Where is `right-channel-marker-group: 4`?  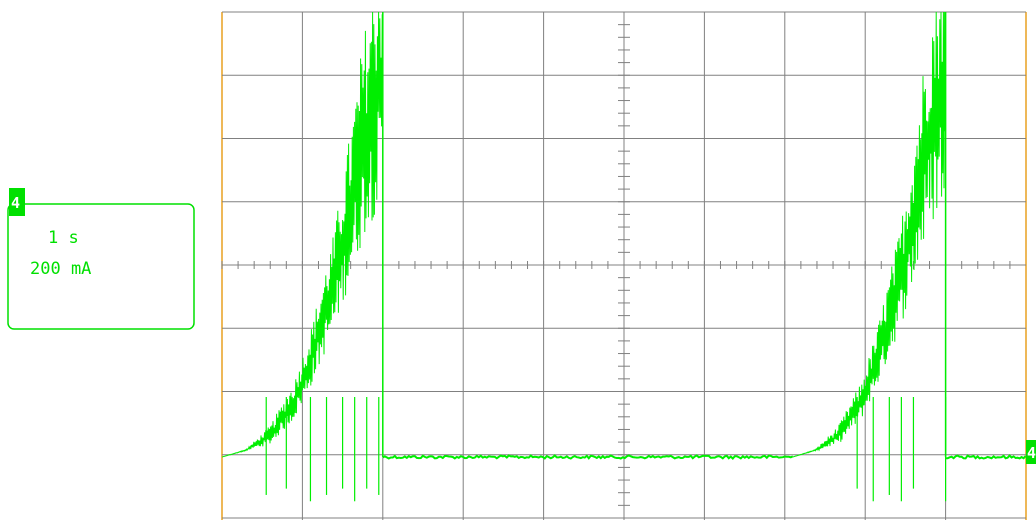
right-channel-marker-group: 4 is located at coordinates (1031, 452).